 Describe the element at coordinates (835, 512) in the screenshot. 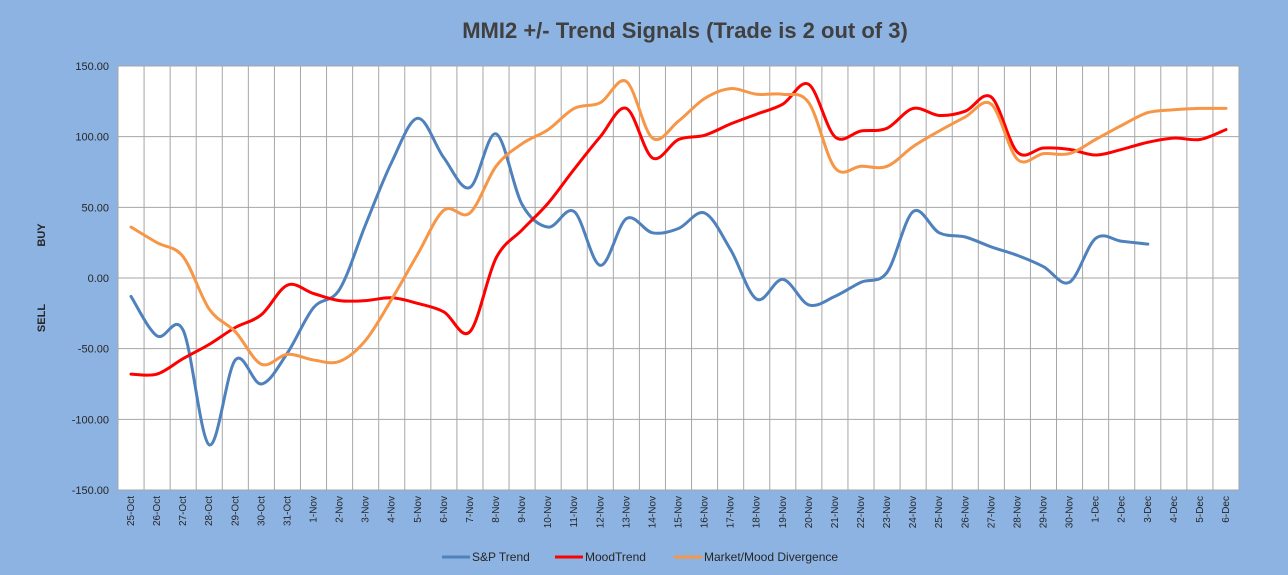

I see `x-tick-label: 21-Nov` at that location.